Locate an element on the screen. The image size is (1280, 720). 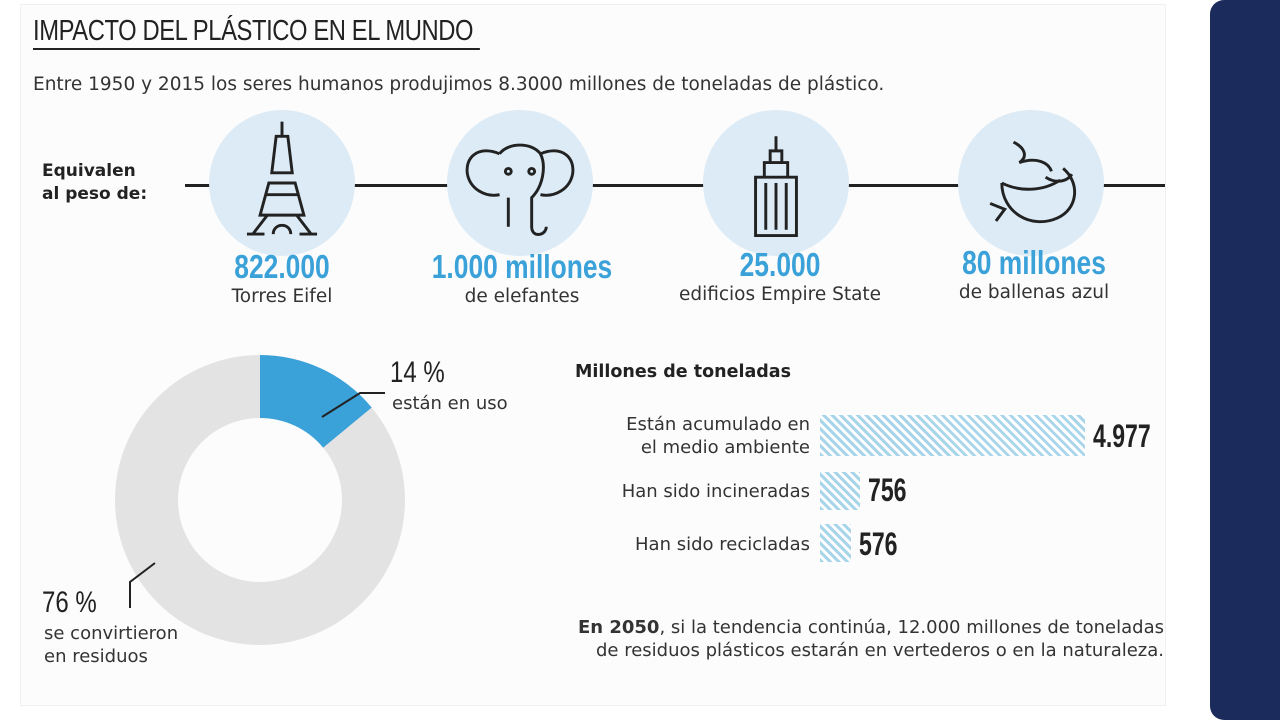
slide-side-panel is located at coordinates (1245, 360).